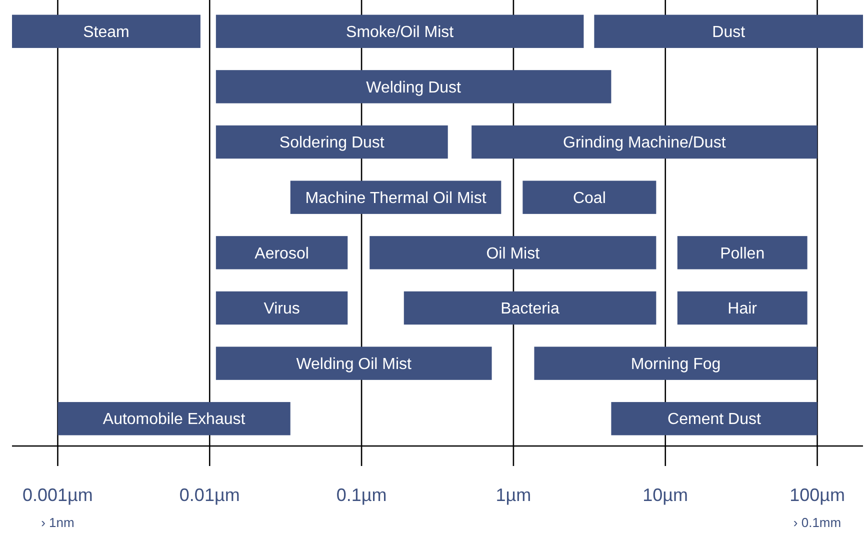 The image size is (865, 543). What do you see at coordinates (332, 143) in the screenshot?
I see `series-label: Soldering Dust` at bounding box center [332, 143].